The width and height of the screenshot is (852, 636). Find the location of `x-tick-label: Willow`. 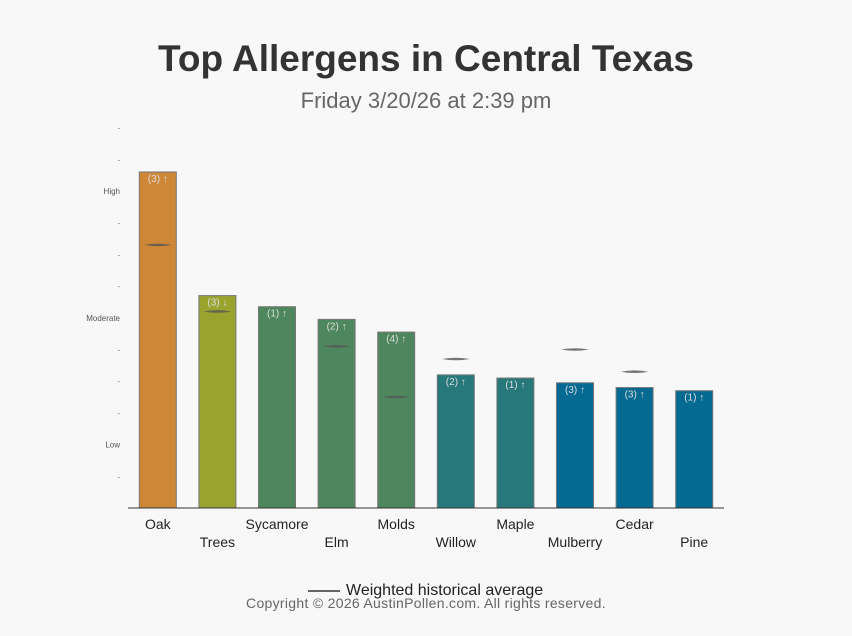

x-tick-label: Willow is located at coordinates (456, 542).